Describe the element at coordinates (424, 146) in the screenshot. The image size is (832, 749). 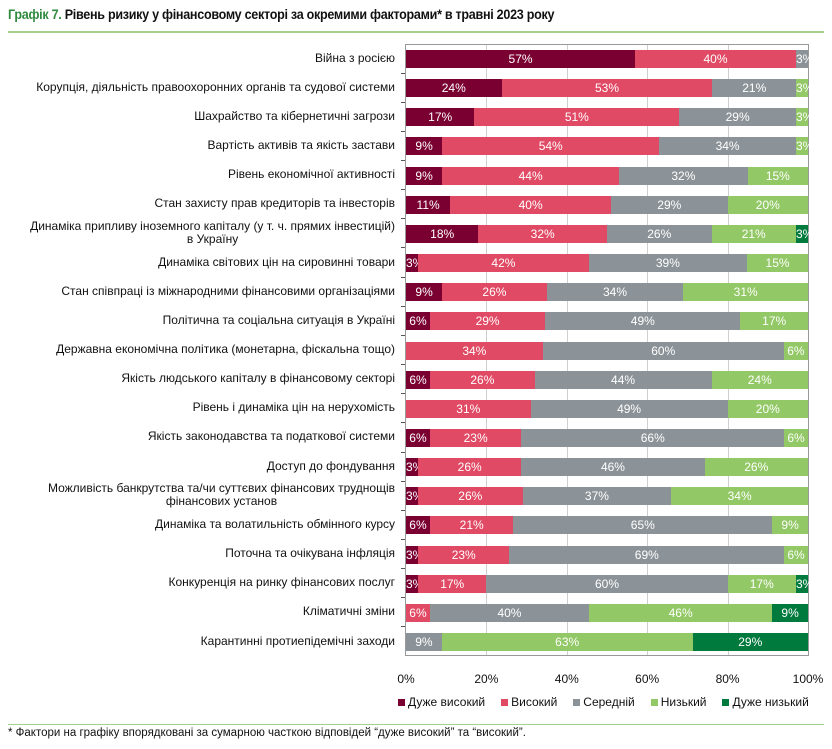
I see `bar-segment-Дуже високий: 9%` at that location.